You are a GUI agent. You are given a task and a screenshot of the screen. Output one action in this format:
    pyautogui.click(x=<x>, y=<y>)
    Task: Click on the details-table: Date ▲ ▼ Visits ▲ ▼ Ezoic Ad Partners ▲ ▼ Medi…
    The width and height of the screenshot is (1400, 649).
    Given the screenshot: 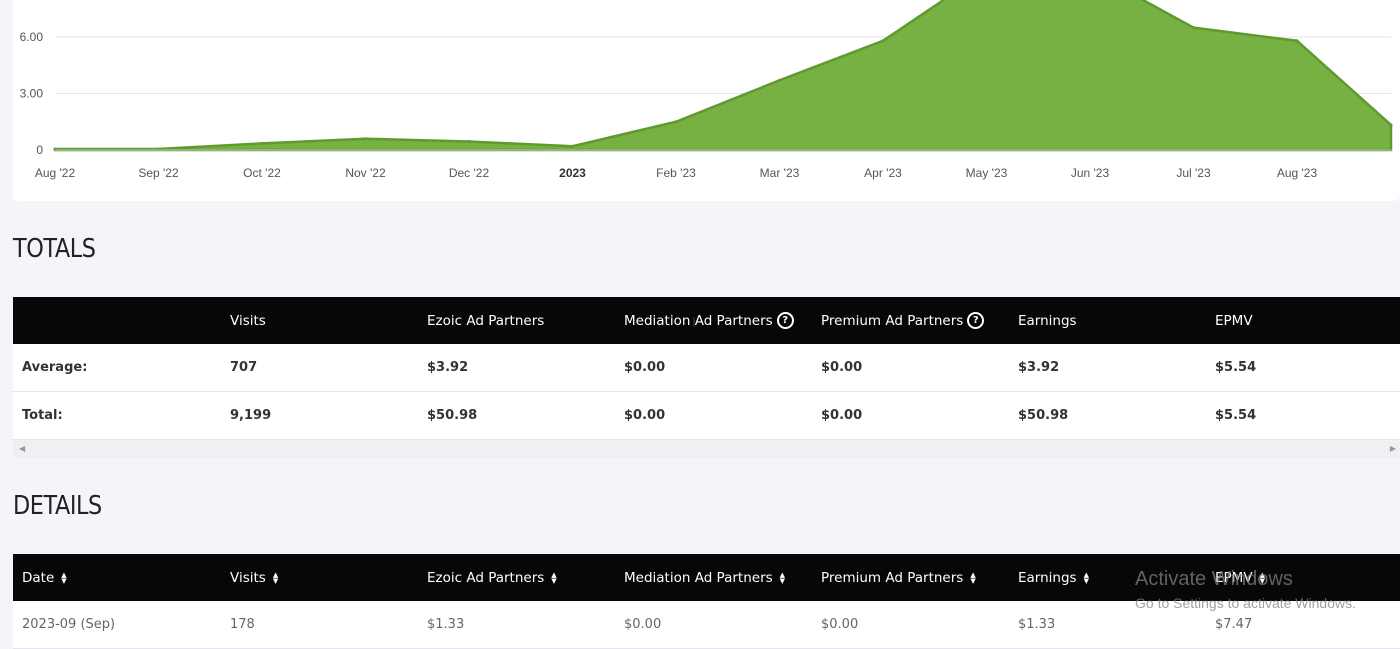 What is the action you would take?
    pyautogui.click(x=706, y=601)
    